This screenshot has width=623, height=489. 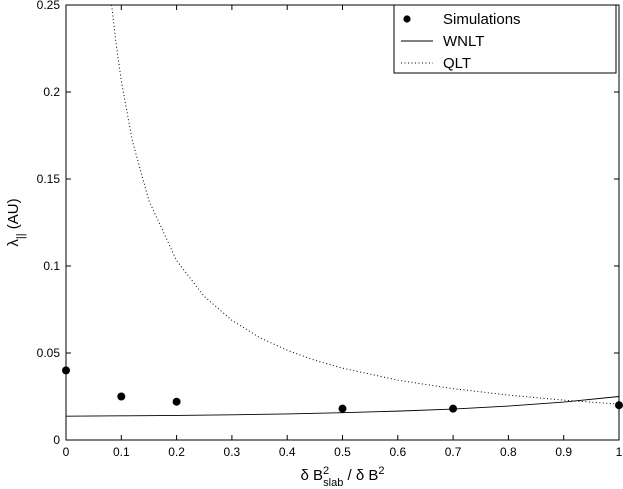 I want to click on legend-label-qlt: QLT, so click(x=457, y=63).